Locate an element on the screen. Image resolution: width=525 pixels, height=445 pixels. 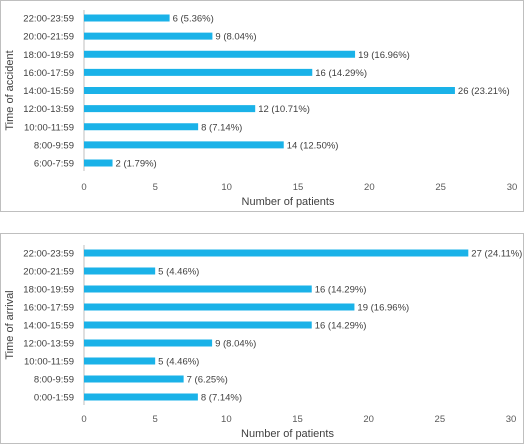
accident-category-label: 22:00-23:59 is located at coordinates (48, 19).